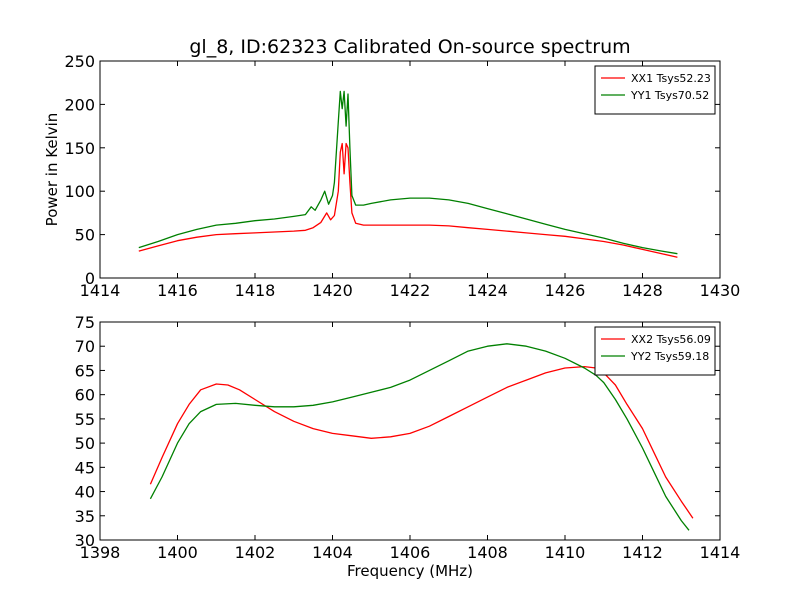  Describe the element at coordinates (487, 552) in the screenshot. I see `x-tick-label: 1408` at that location.